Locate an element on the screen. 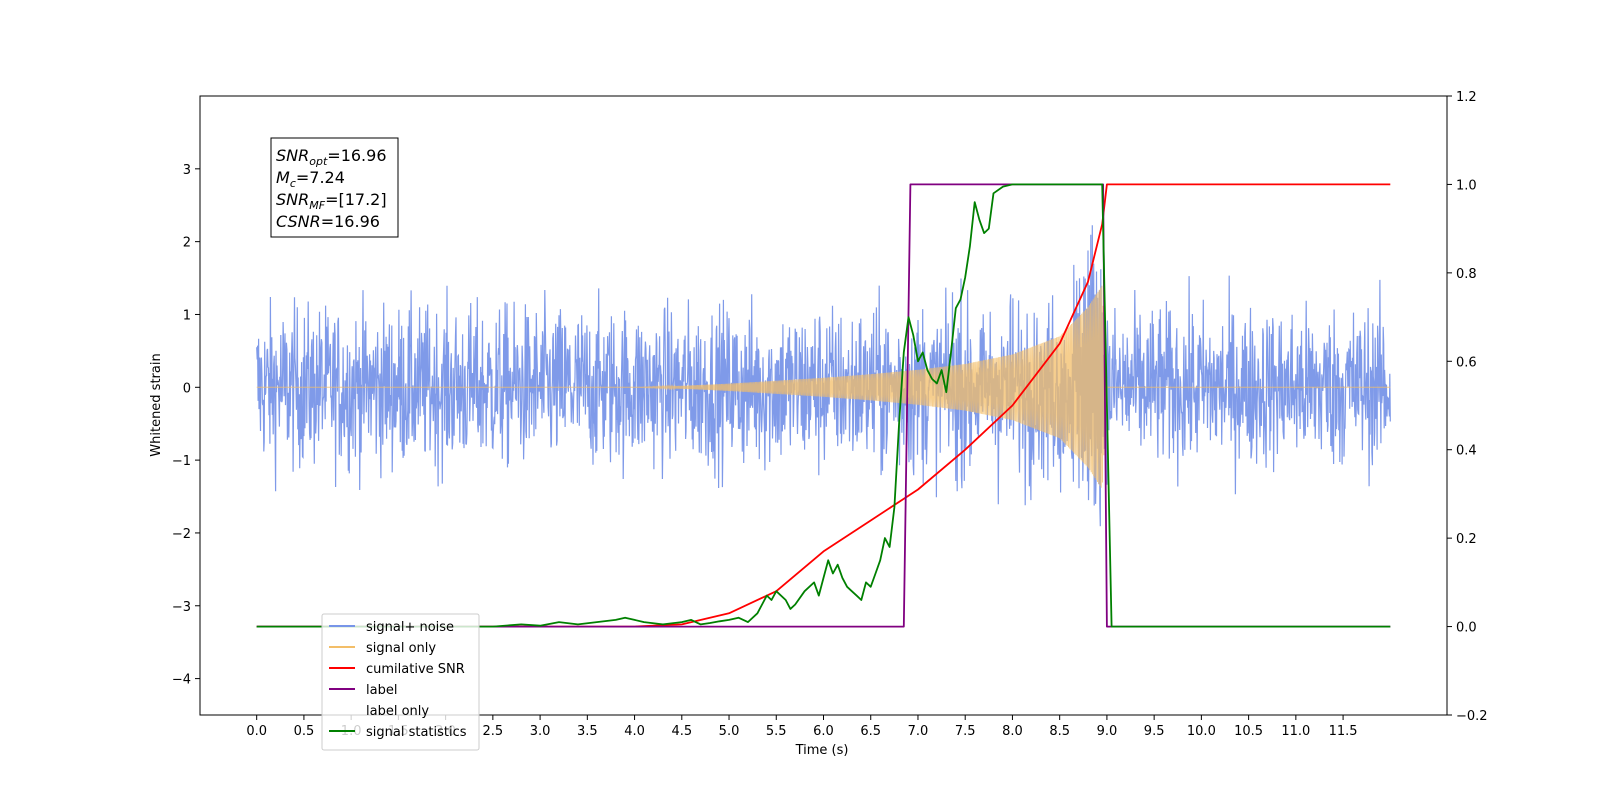 The width and height of the screenshot is (1600, 800). annotation-box-frame is located at coordinates (334, 187).